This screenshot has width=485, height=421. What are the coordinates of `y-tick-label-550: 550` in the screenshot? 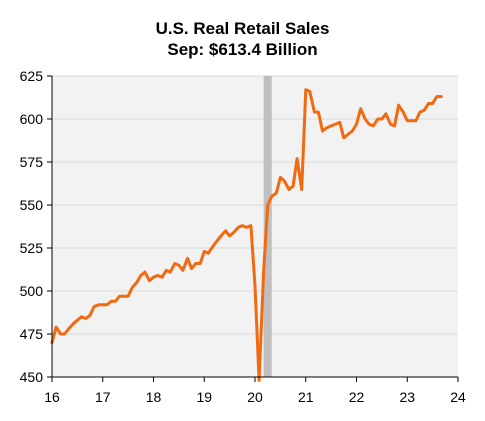 It's located at (32, 205).